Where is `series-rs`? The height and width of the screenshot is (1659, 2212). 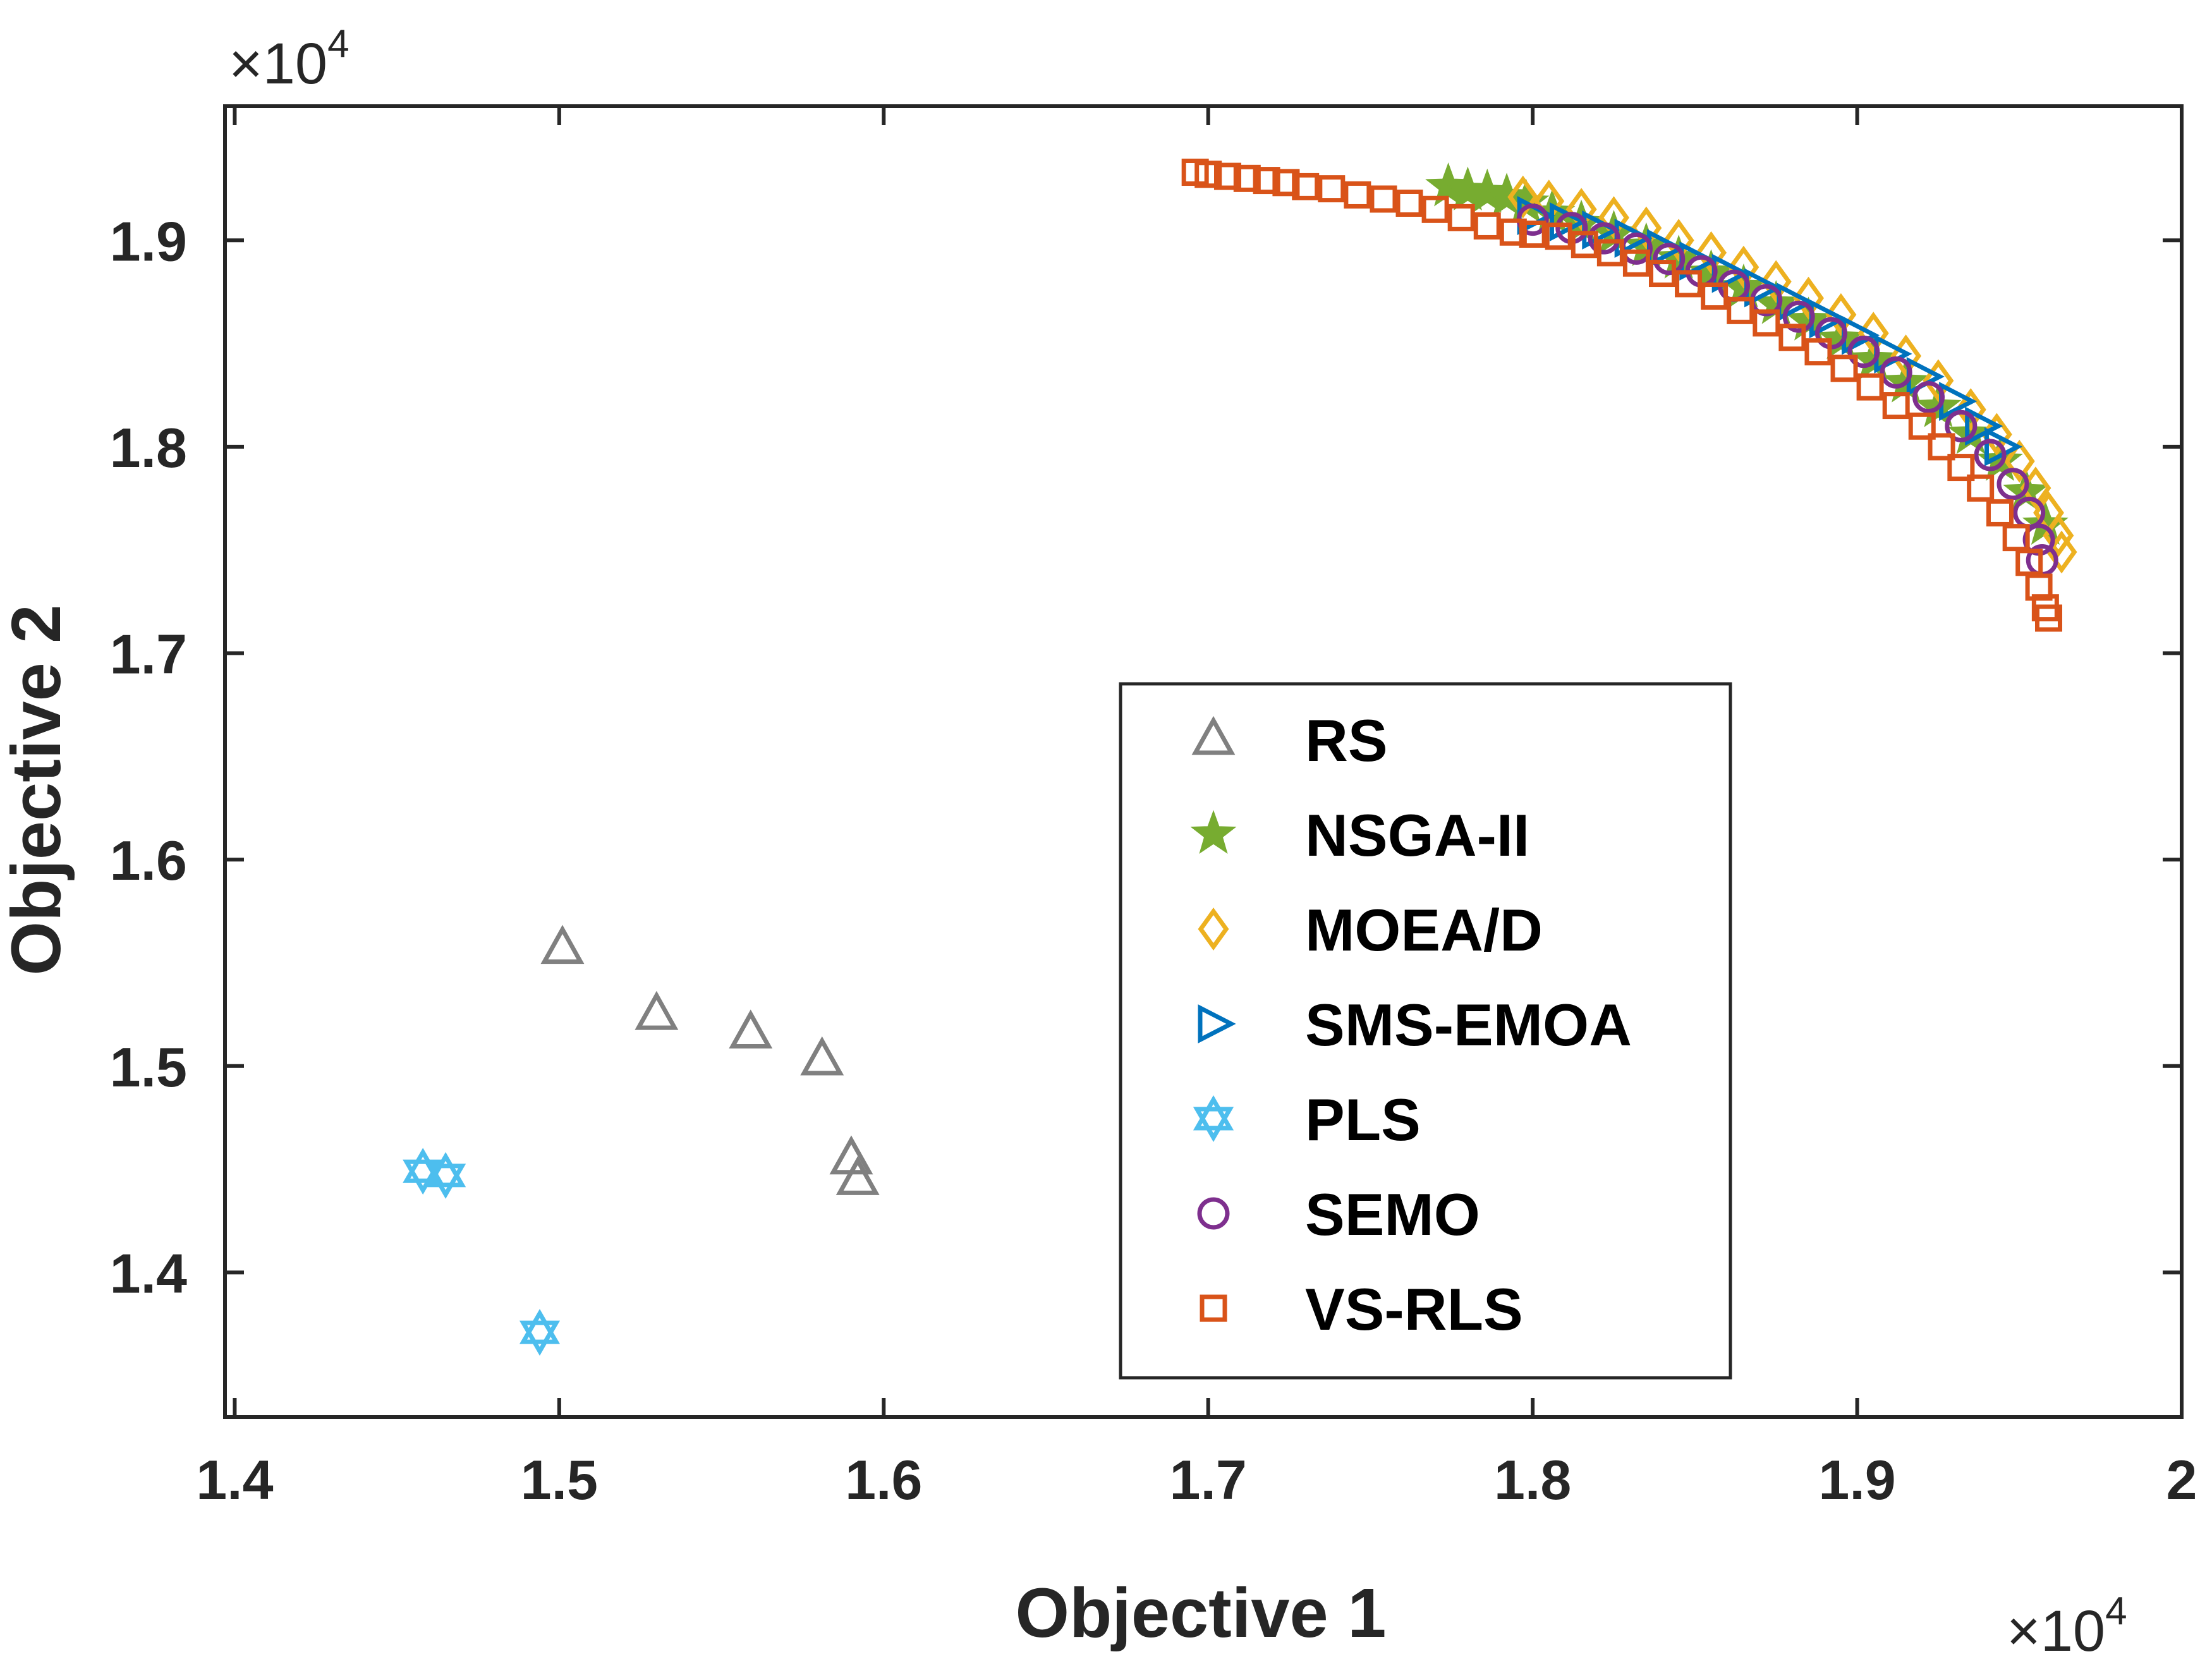 series-rs is located at coordinates (710, 1060).